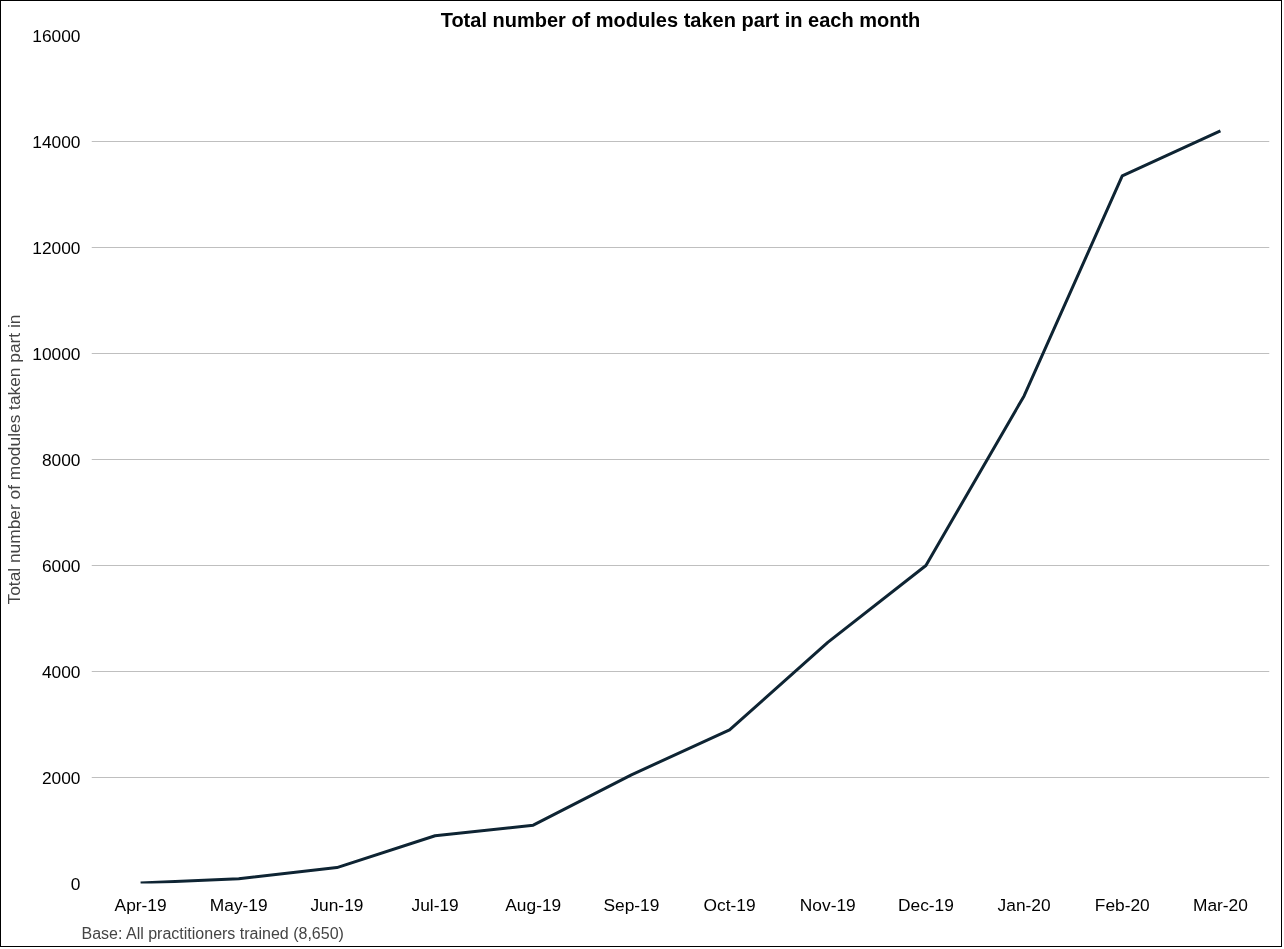  I want to click on y-tick-label: 14000, so click(56, 141).